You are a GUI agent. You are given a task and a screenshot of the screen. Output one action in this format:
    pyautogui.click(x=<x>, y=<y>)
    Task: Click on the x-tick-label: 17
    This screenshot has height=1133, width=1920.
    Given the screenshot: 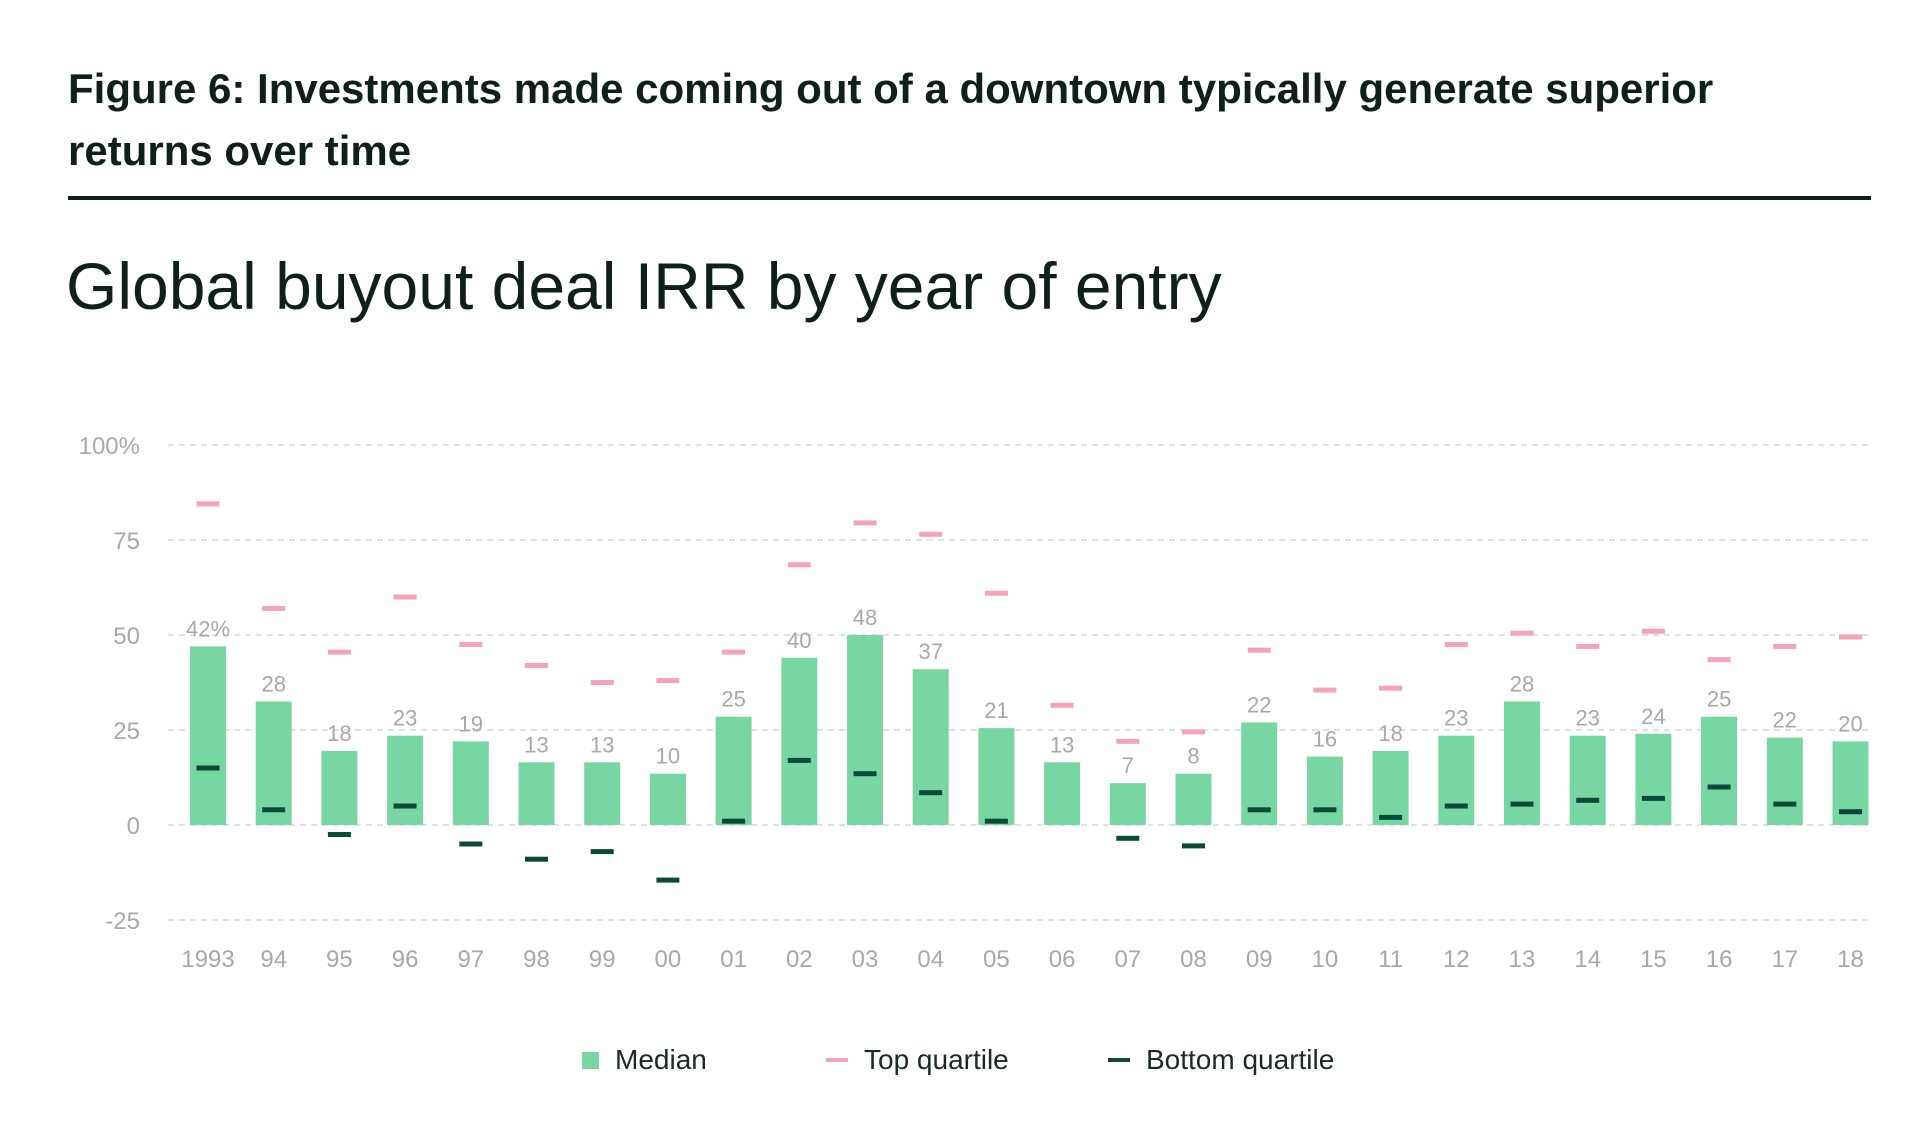 What is the action you would take?
    pyautogui.click(x=1784, y=959)
    